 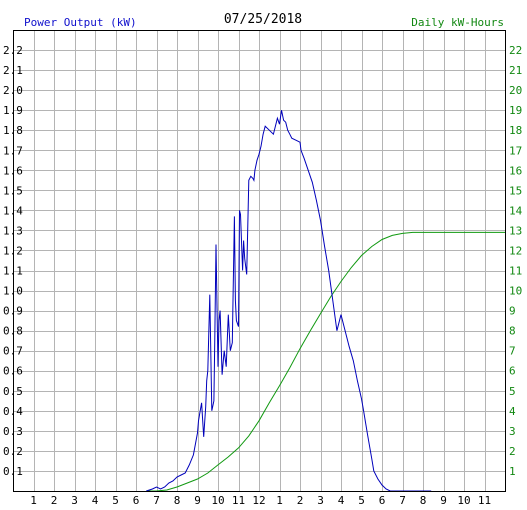 What do you see at coordinates (515, 130) in the screenshot?
I see `y-right-tick-label: 18` at bounding box center [515, 130].